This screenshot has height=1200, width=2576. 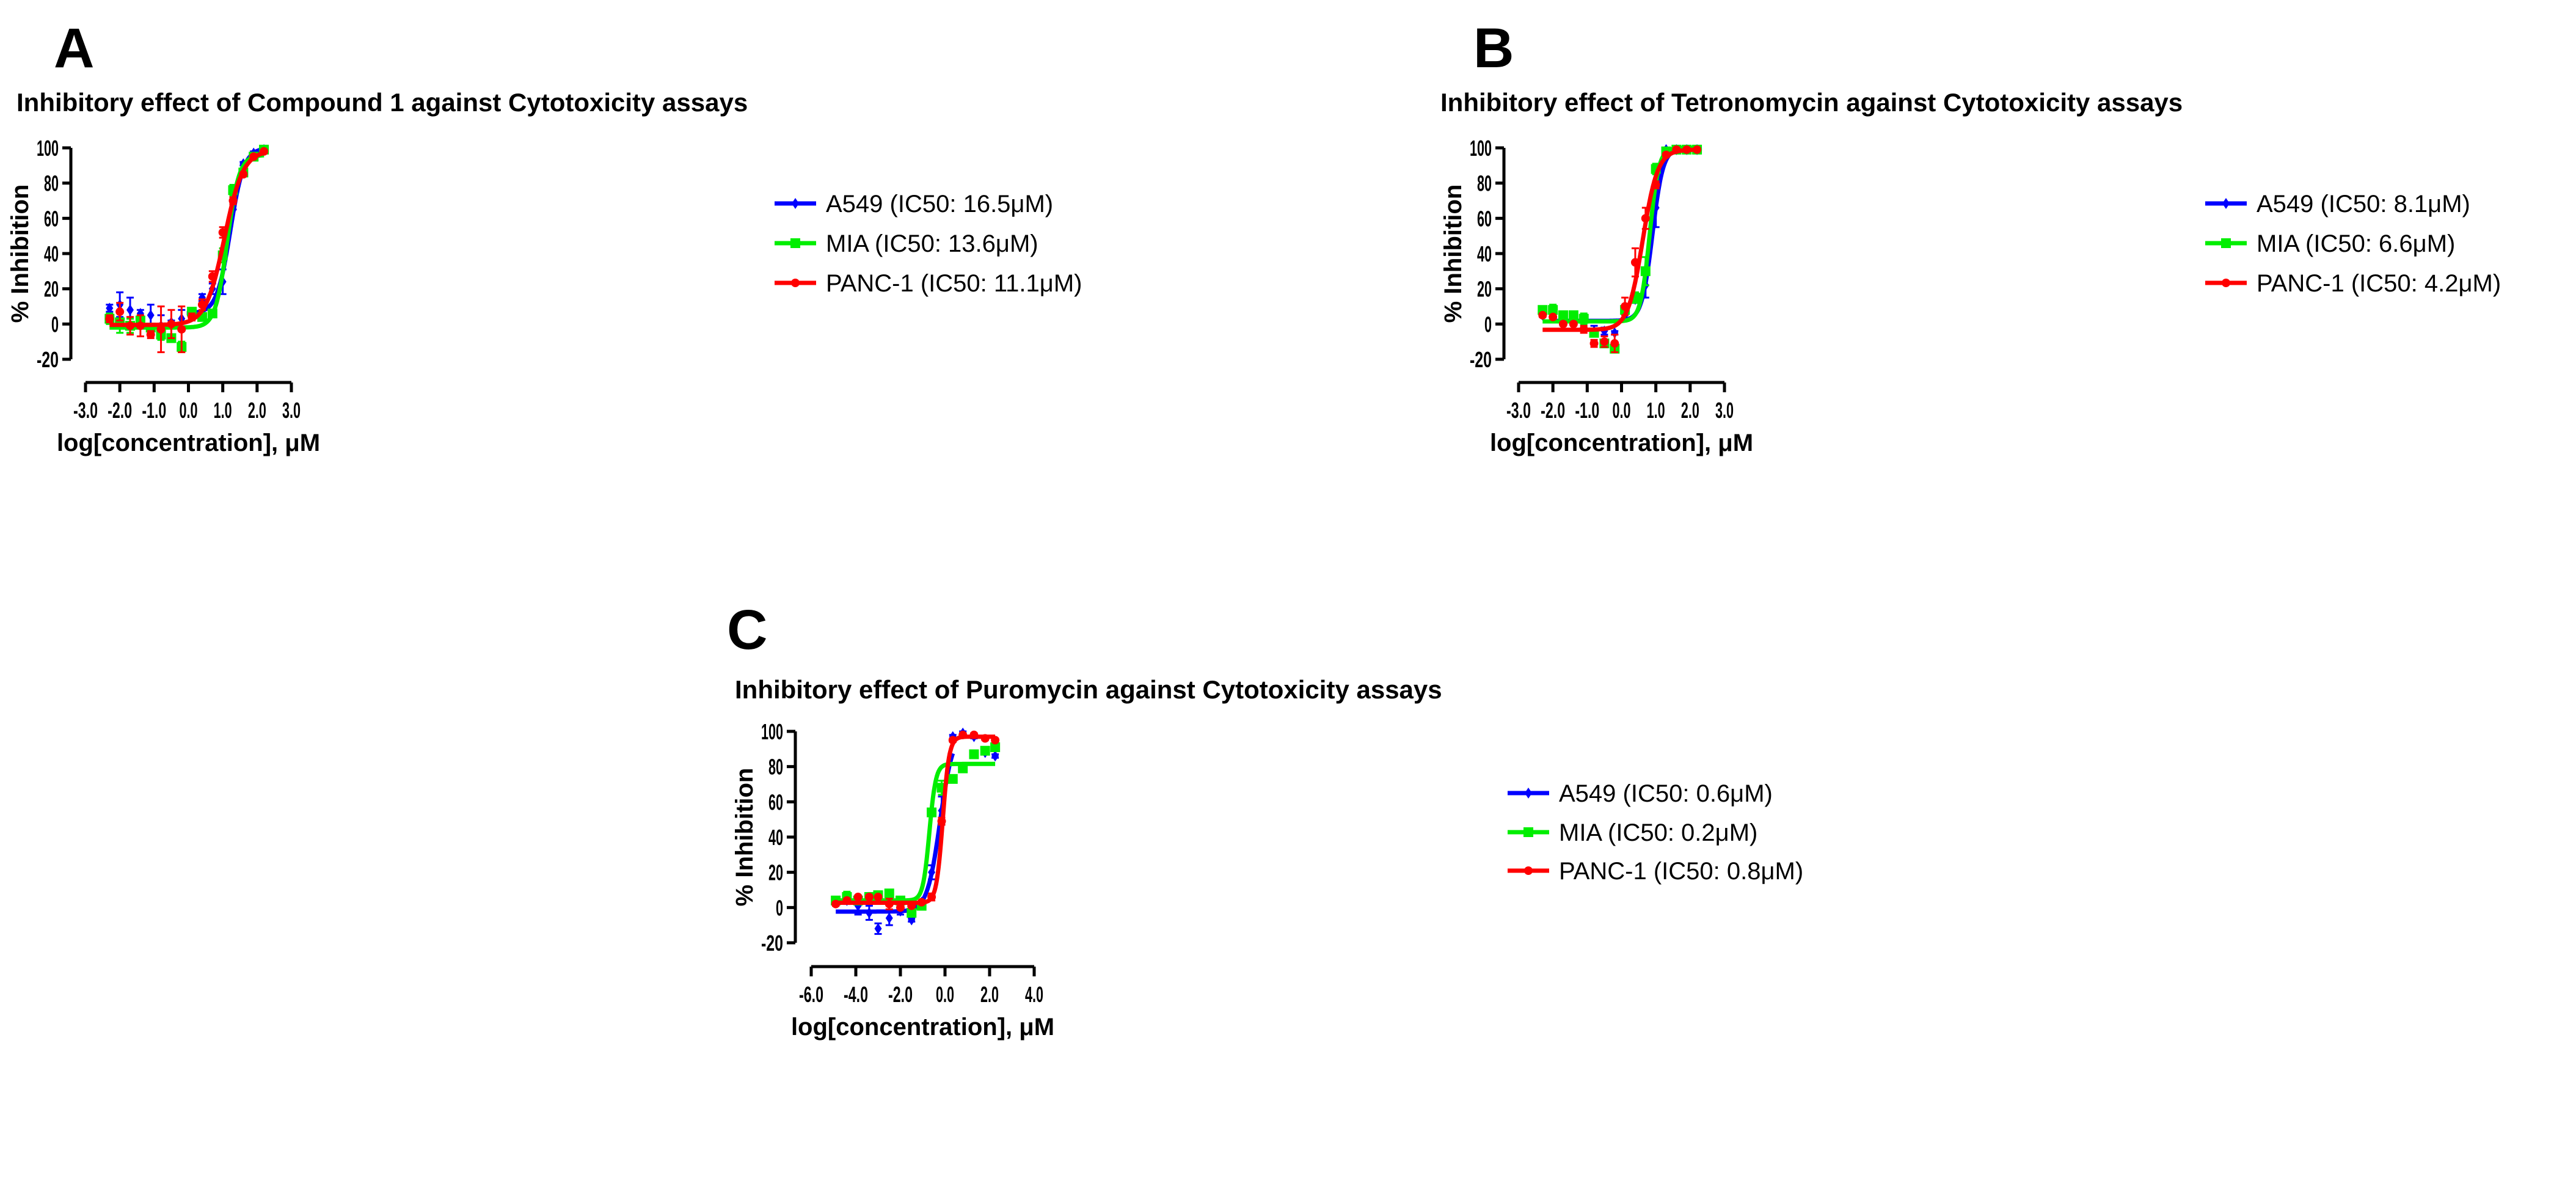 I want to click on fit-curve-mia, so click(x=1620, y=235).